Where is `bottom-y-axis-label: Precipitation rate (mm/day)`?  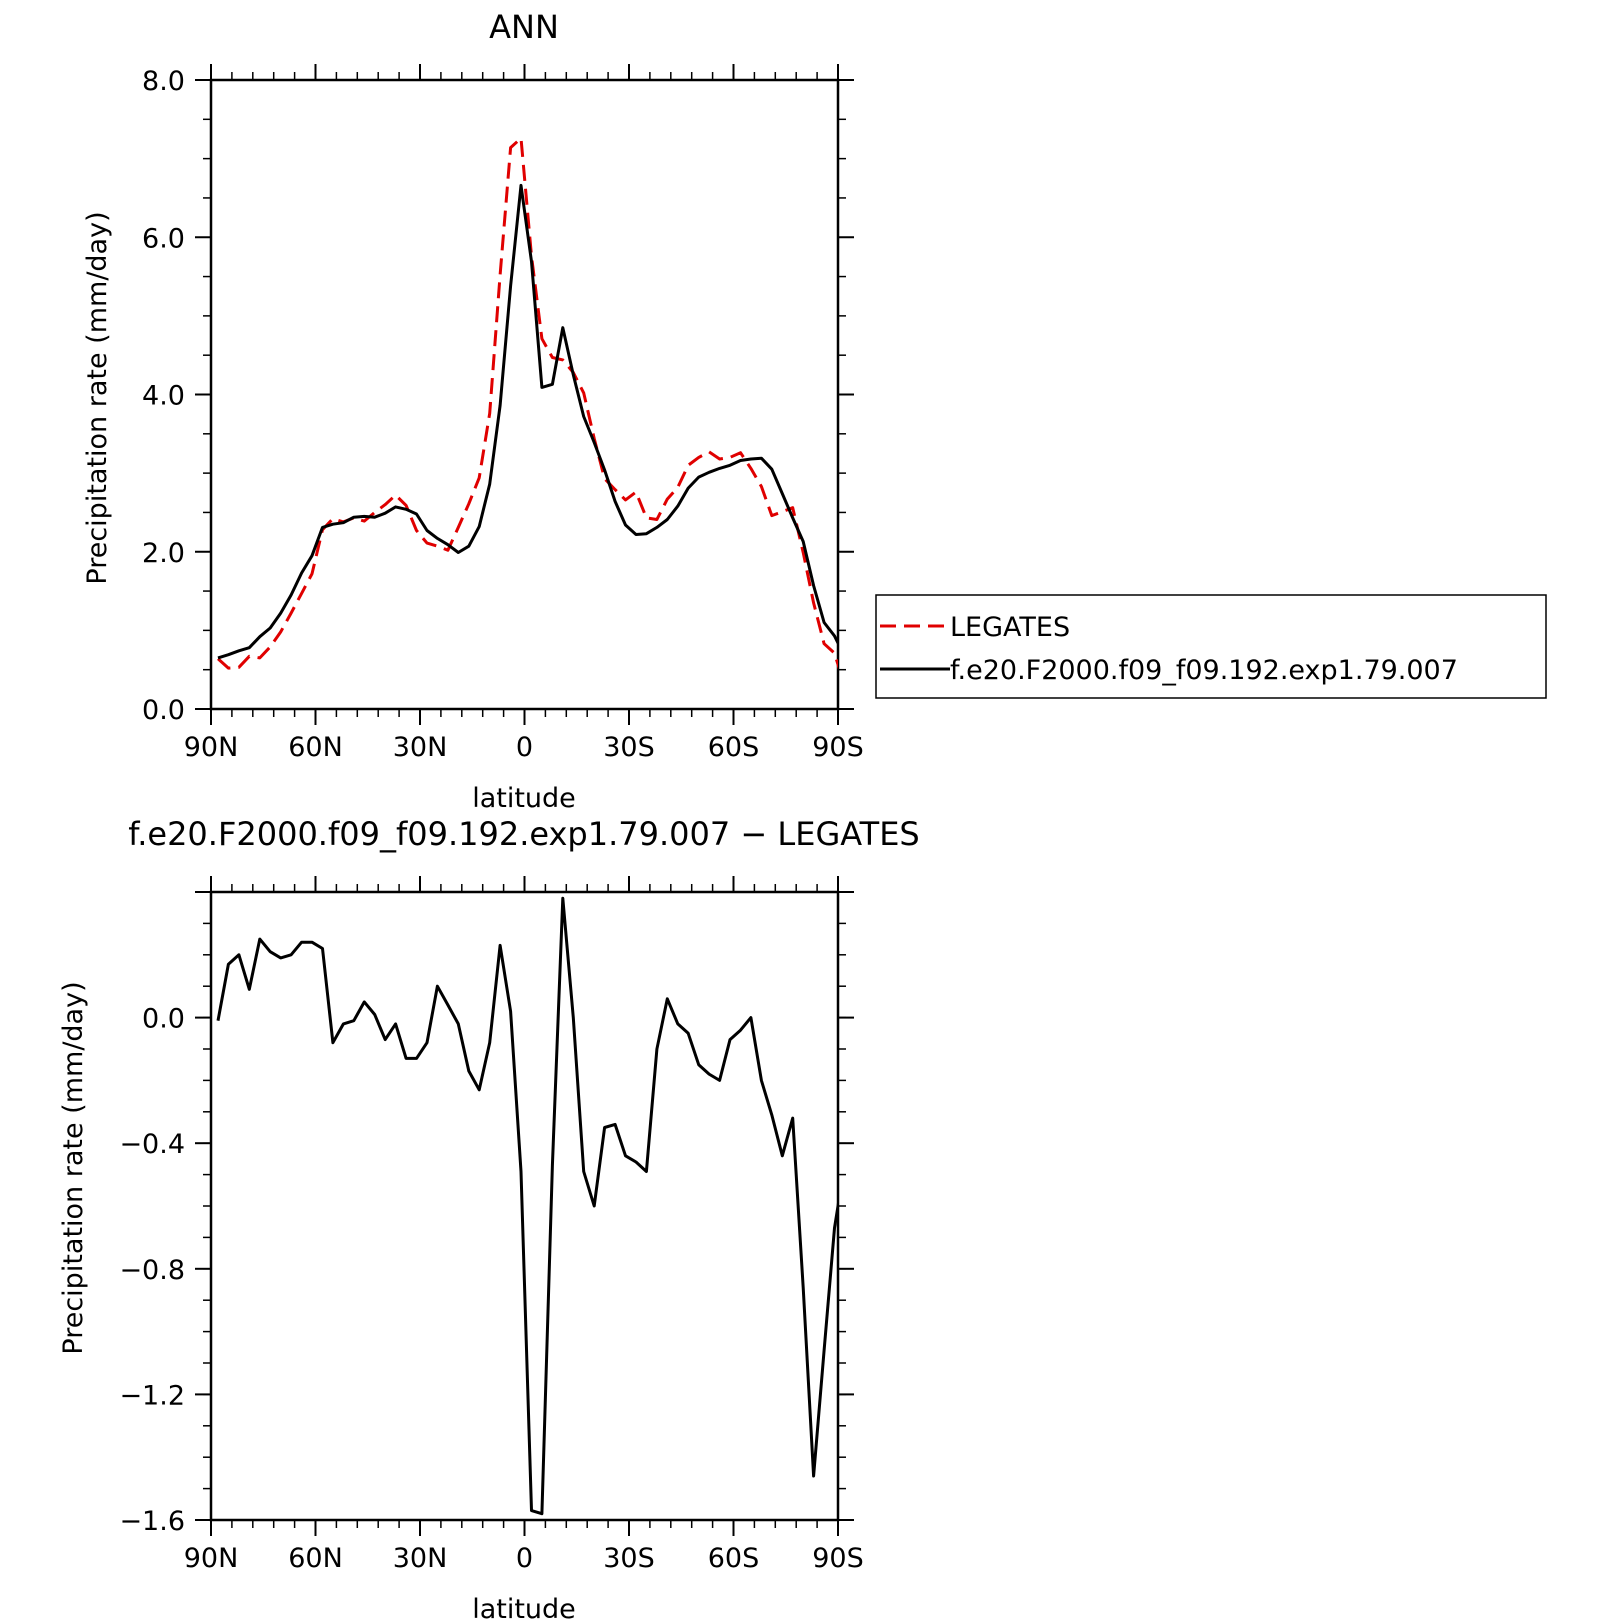 bottom-y-axis-label: Precipitation rate (mm/day) is located at coordinates (73, 1167).